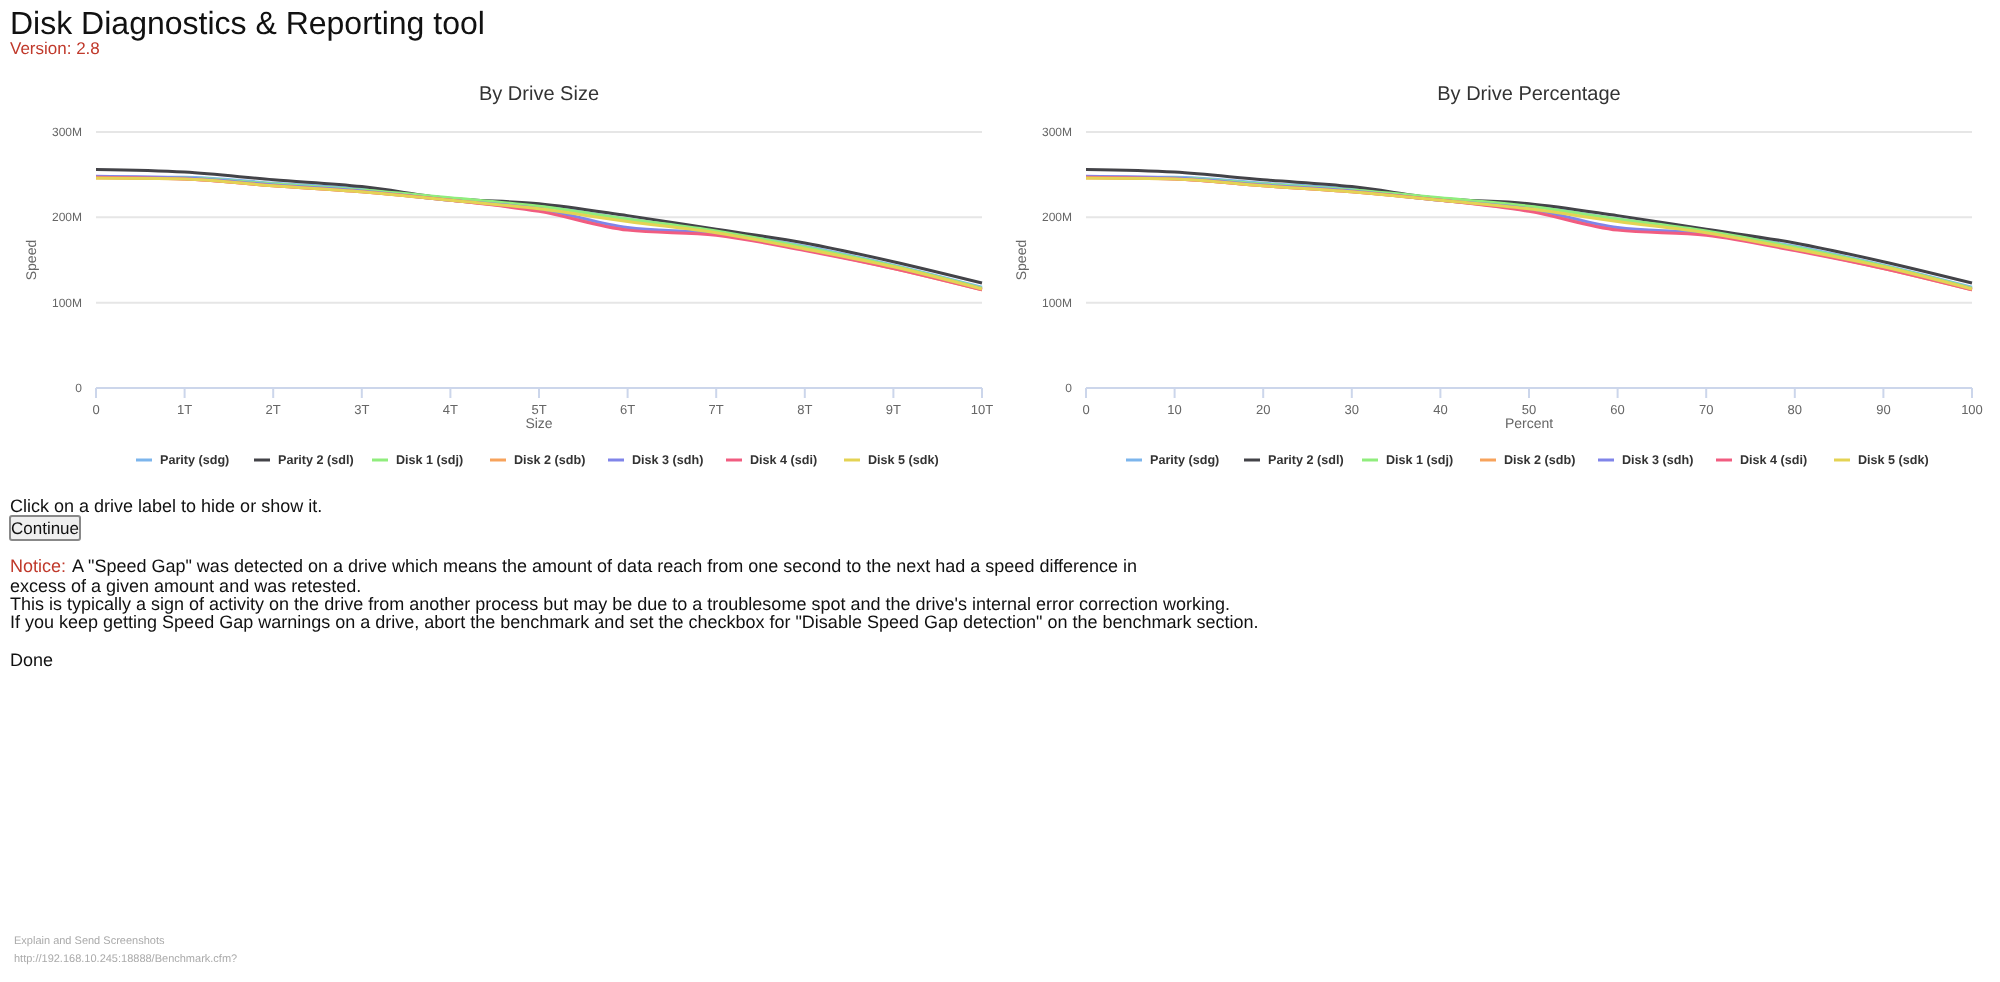  I want to click on chart-title: By Drive Percentage, so click(1529, 95).